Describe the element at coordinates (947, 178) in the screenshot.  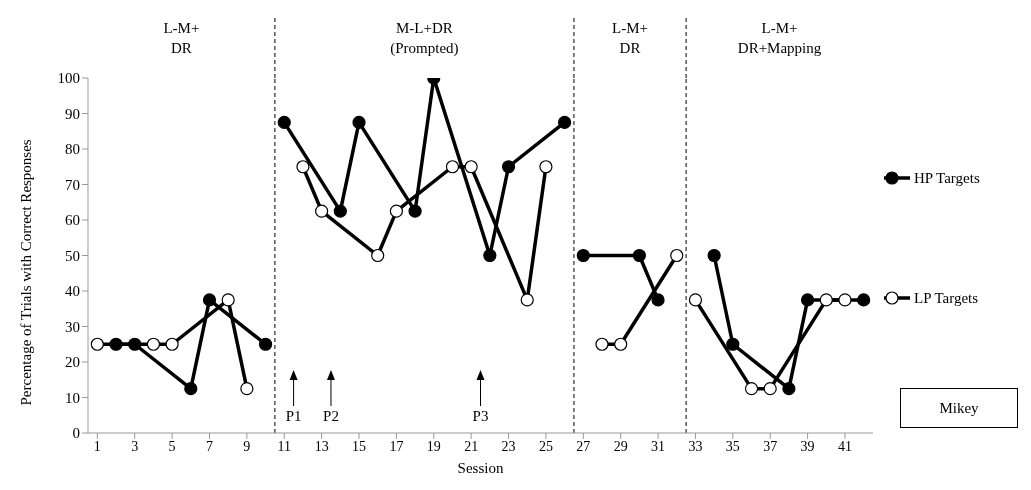
I see `legend-label: HP Targets` at that location.